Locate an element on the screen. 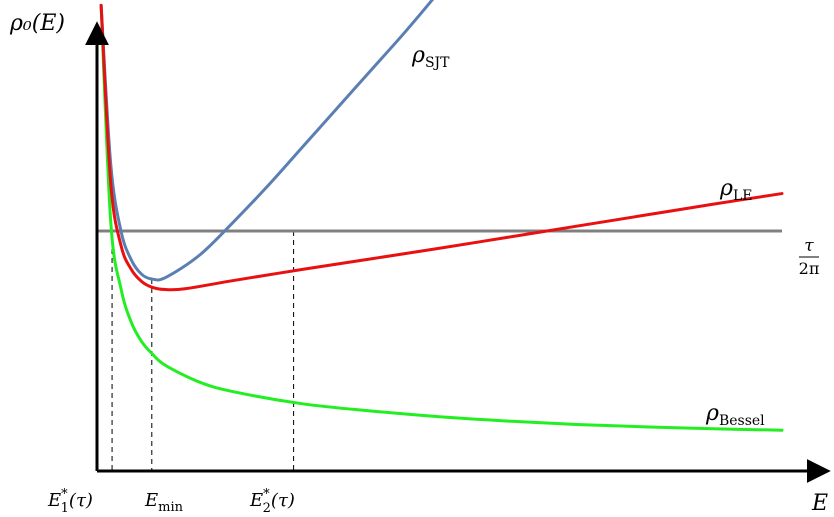  hline-label: τ 2π is located at coordinates (809, 257).